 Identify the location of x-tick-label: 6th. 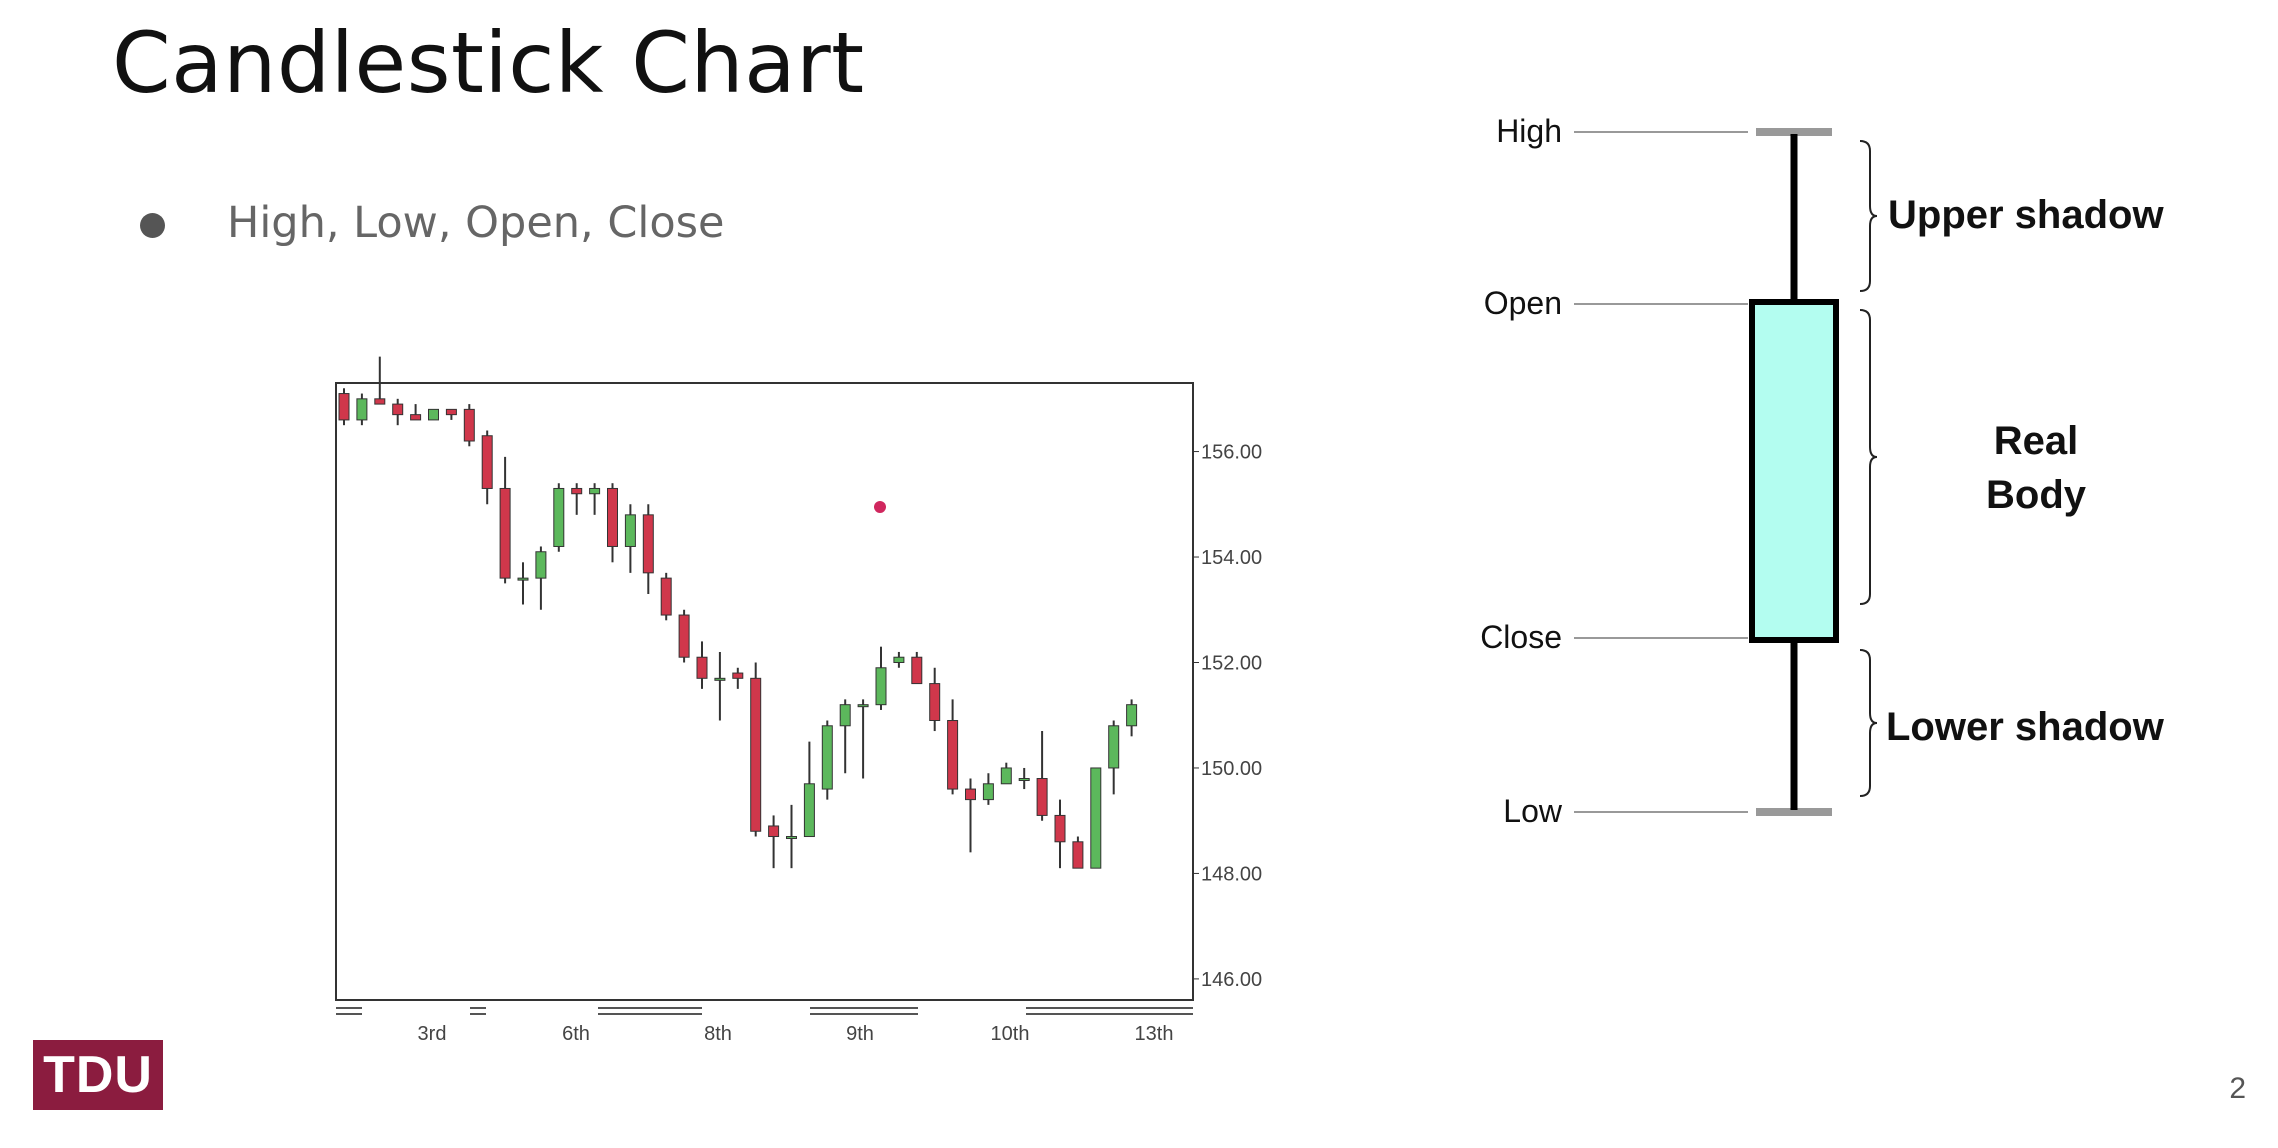
(576, 1034).